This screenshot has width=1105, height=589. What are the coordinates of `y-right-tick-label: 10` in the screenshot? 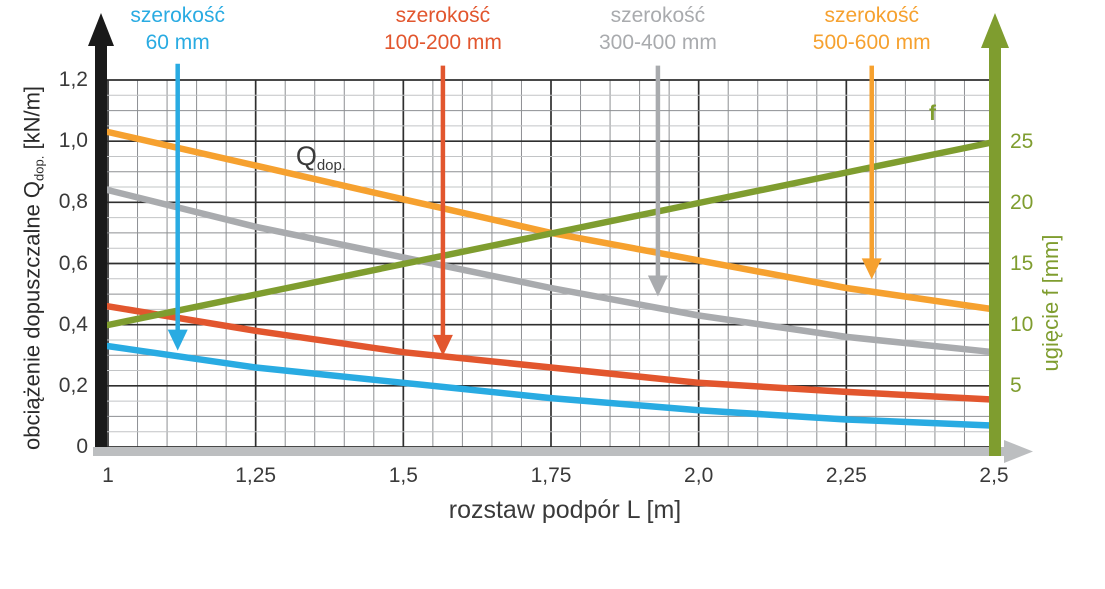 It's located at (1022, 324).